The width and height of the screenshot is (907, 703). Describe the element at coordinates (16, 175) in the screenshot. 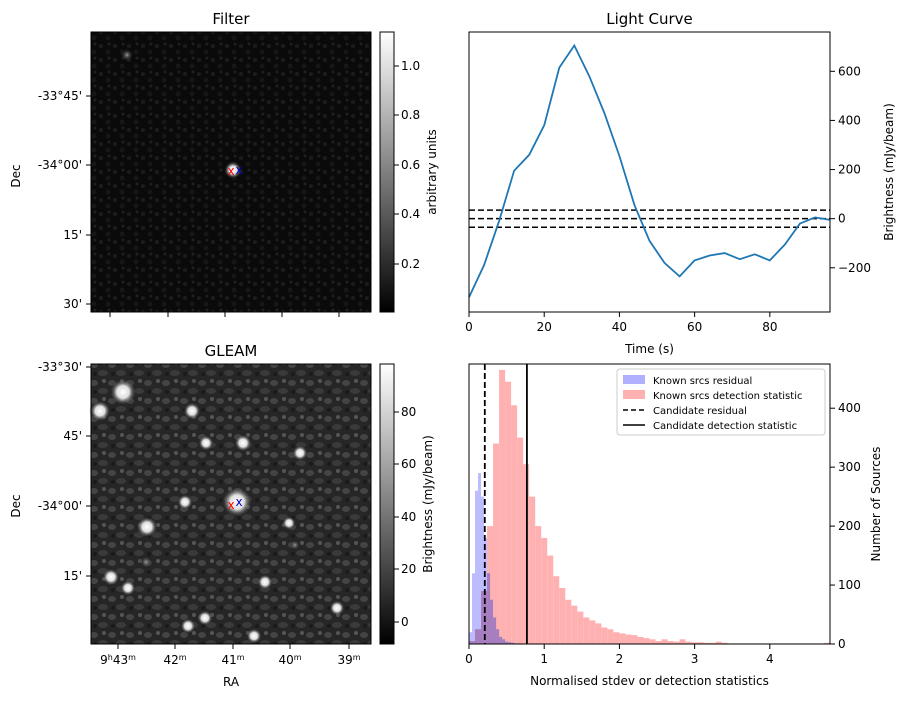

I see `filter-ylabel: Dec` at that location.